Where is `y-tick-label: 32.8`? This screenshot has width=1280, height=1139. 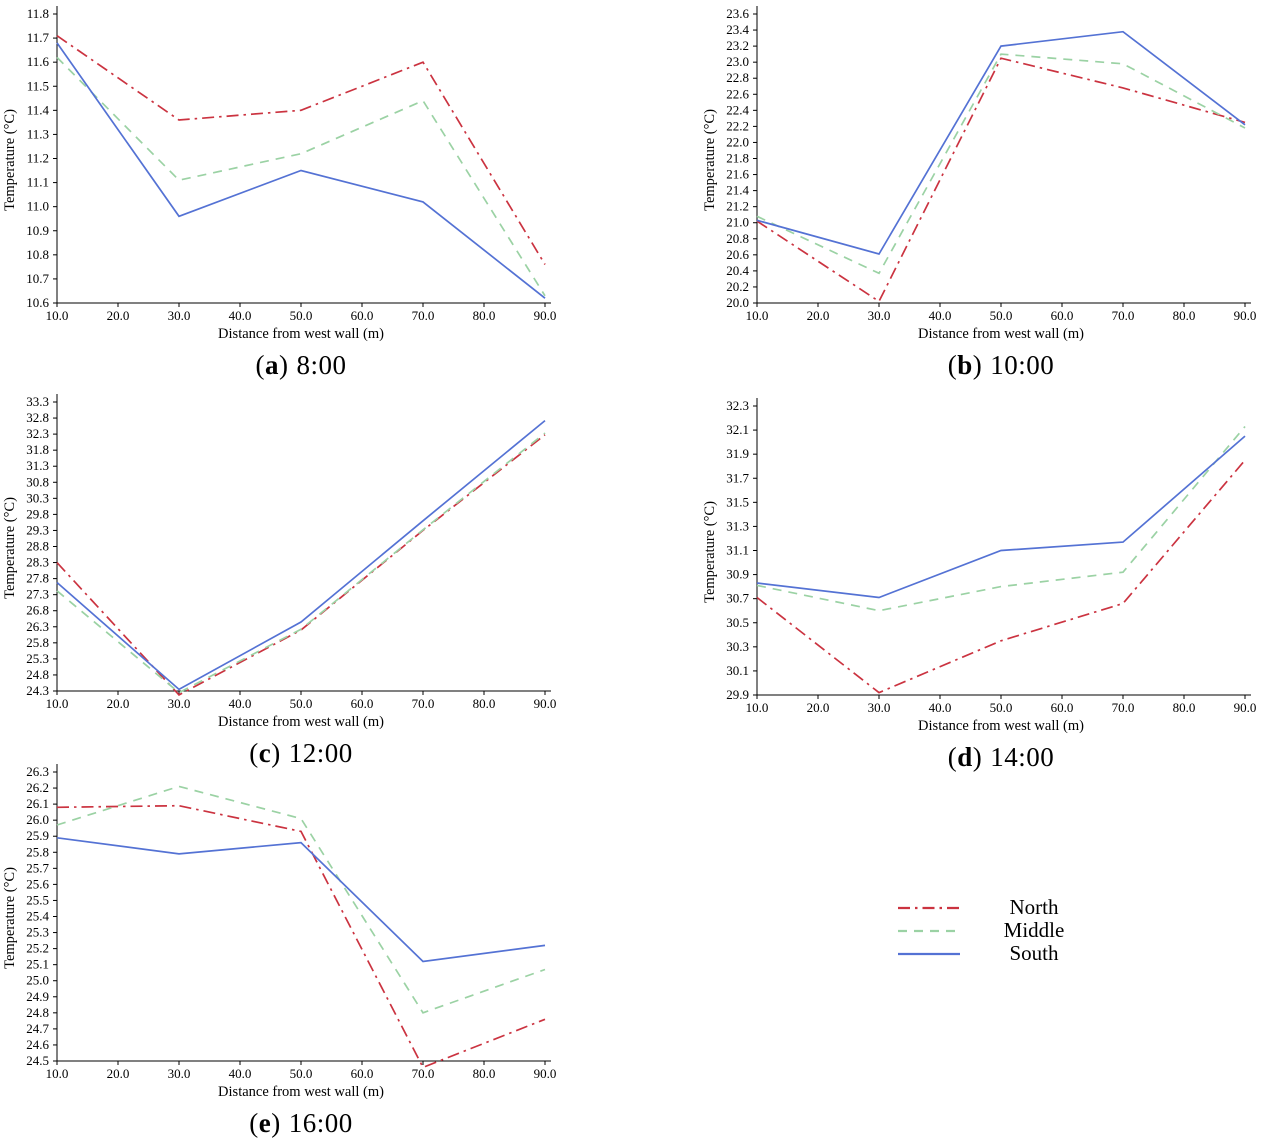 y-tick-label: 32.8 is located at coordinates (37, 417).